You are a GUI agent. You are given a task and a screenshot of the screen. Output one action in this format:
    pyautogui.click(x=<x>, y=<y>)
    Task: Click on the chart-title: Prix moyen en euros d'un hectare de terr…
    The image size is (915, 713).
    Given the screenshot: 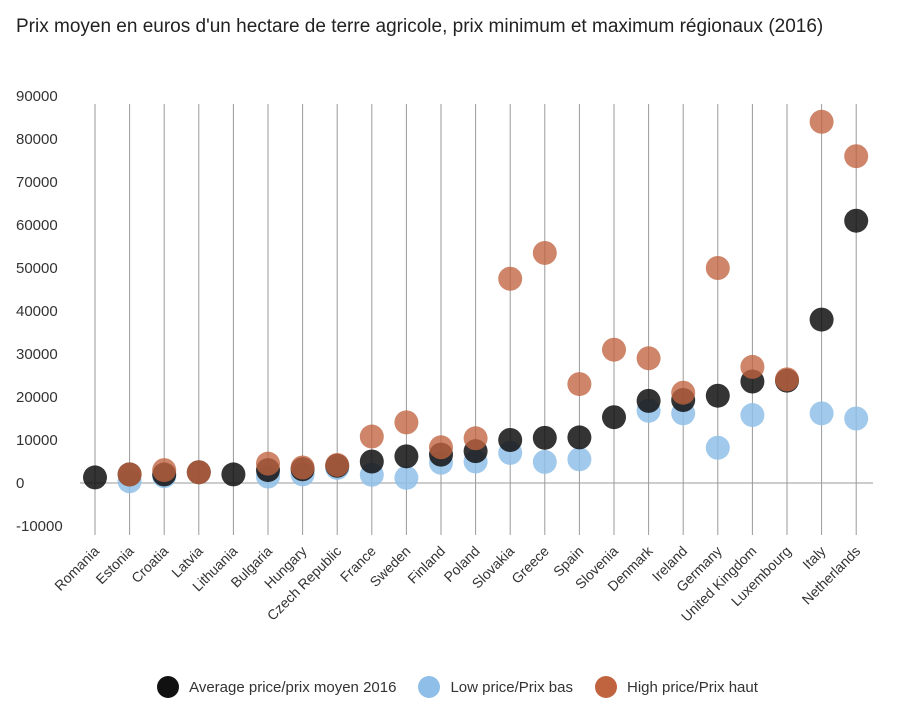 What is the action you would take?
    pyautogui.click(x=420, y=26)
    